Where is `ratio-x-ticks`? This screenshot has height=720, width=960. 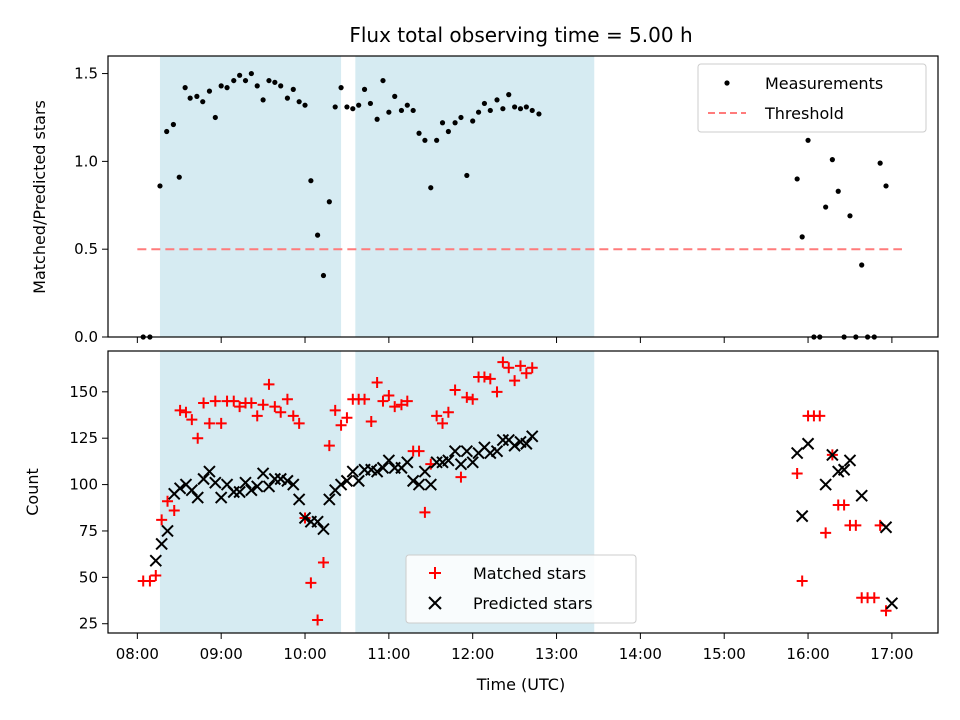
ratio-x-ticks is located at coordinates (514, 340).